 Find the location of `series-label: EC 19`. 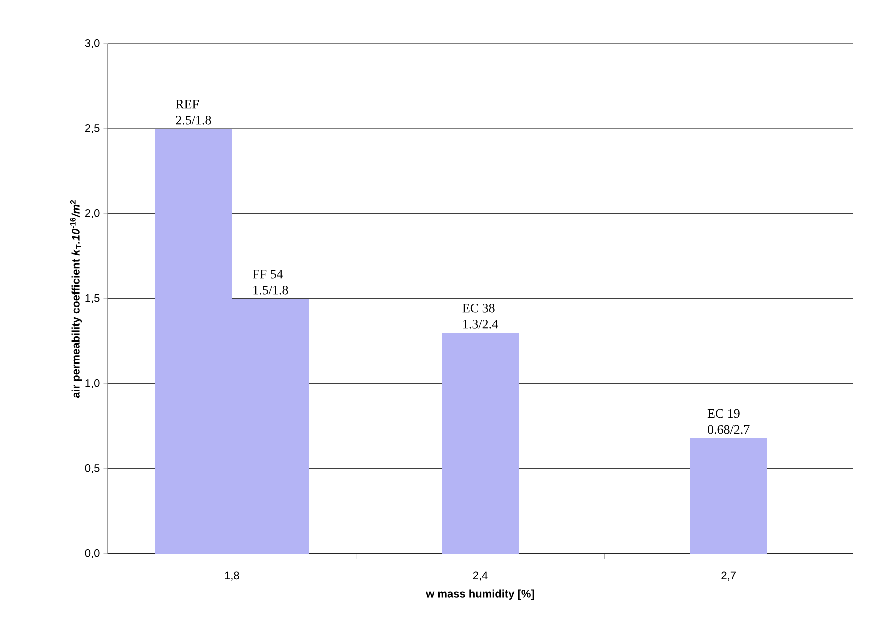

series-label: EC 19 is located at coordinates (724, 413).